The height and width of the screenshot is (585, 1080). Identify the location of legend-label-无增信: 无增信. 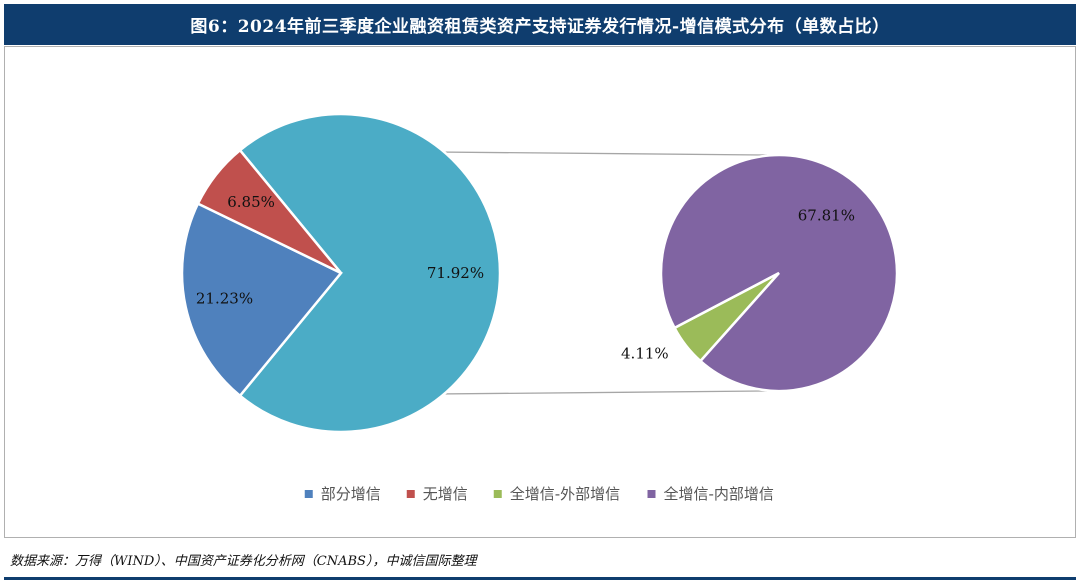
(445, 494).